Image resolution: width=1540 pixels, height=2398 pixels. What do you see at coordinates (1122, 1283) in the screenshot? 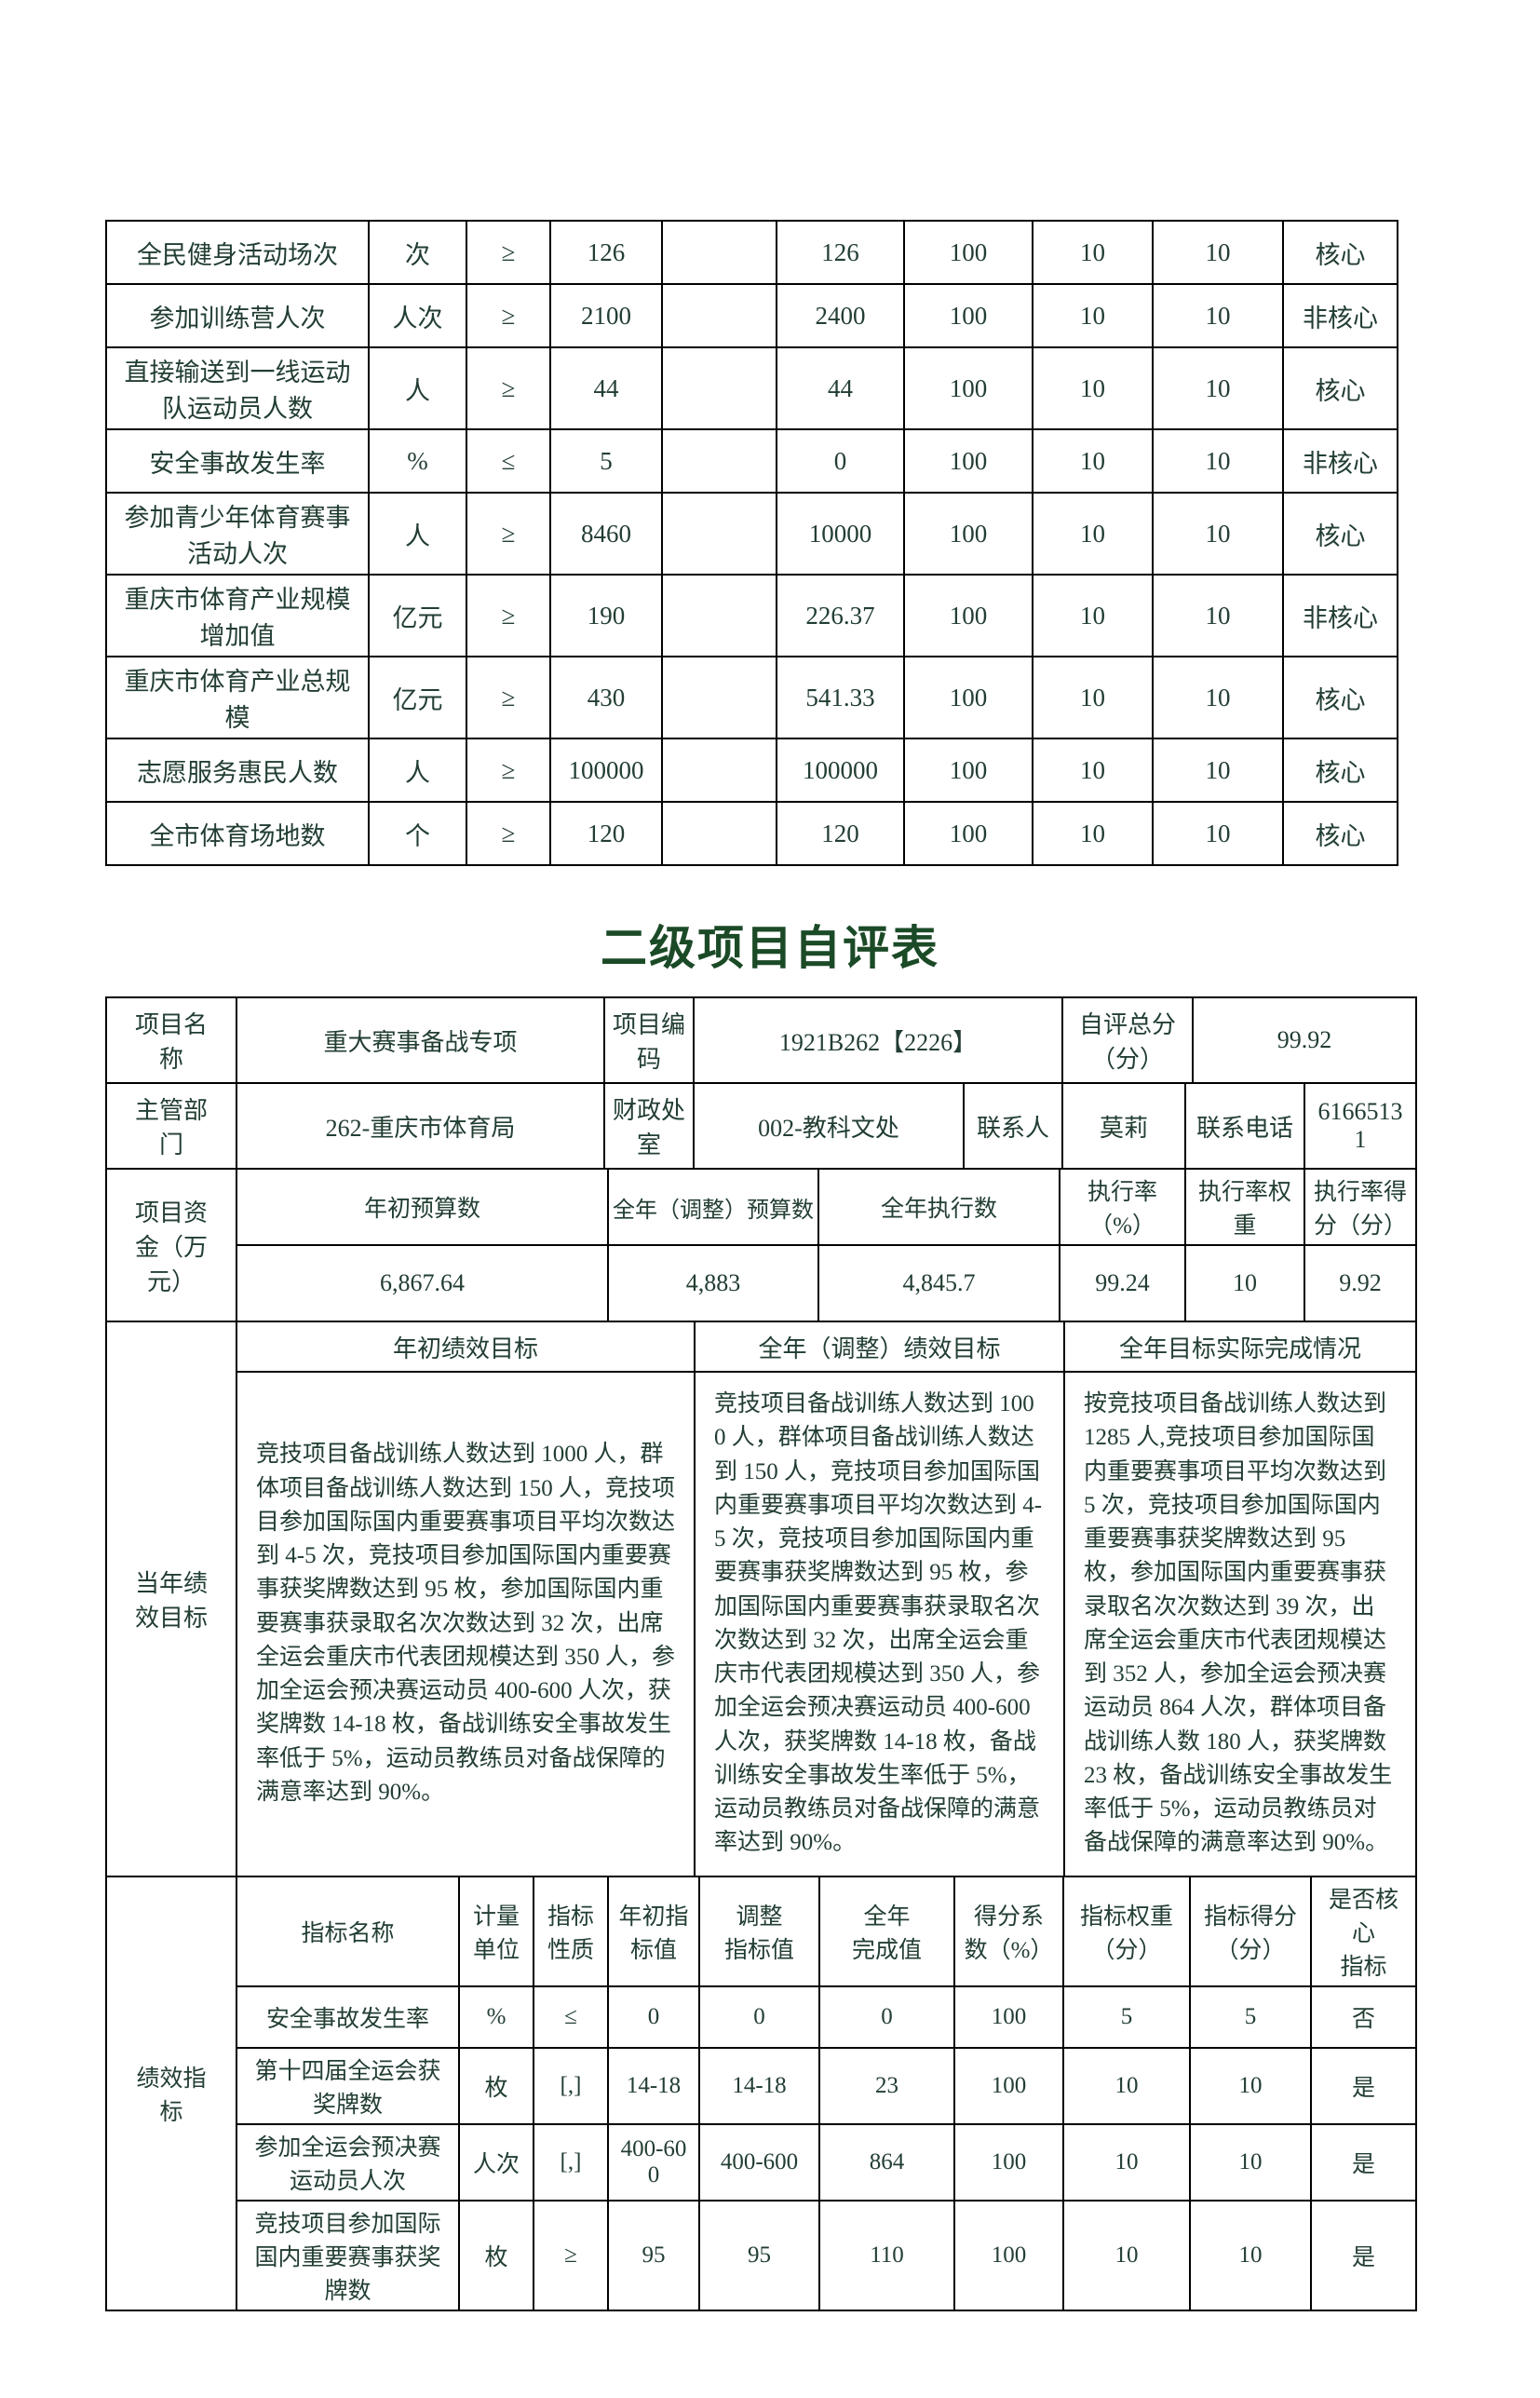
I see `funds-exec-rate: 99.24` at bounding box center [1122, 1283].